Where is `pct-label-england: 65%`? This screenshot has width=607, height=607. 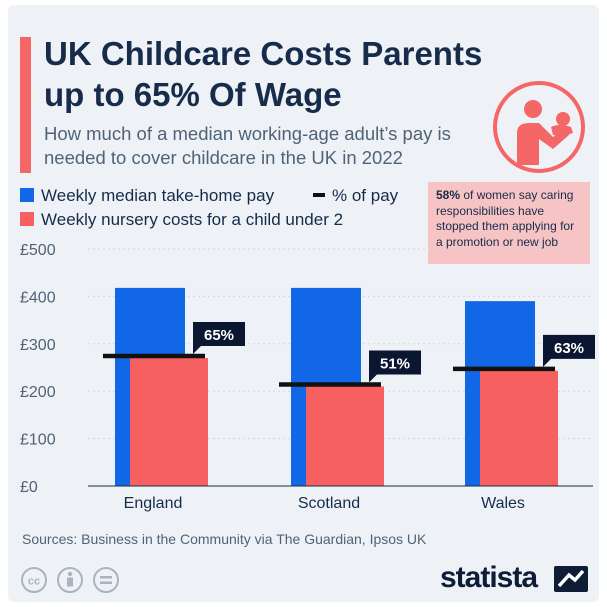 pct-label-england: 65% is located at coordinates (219, 335).